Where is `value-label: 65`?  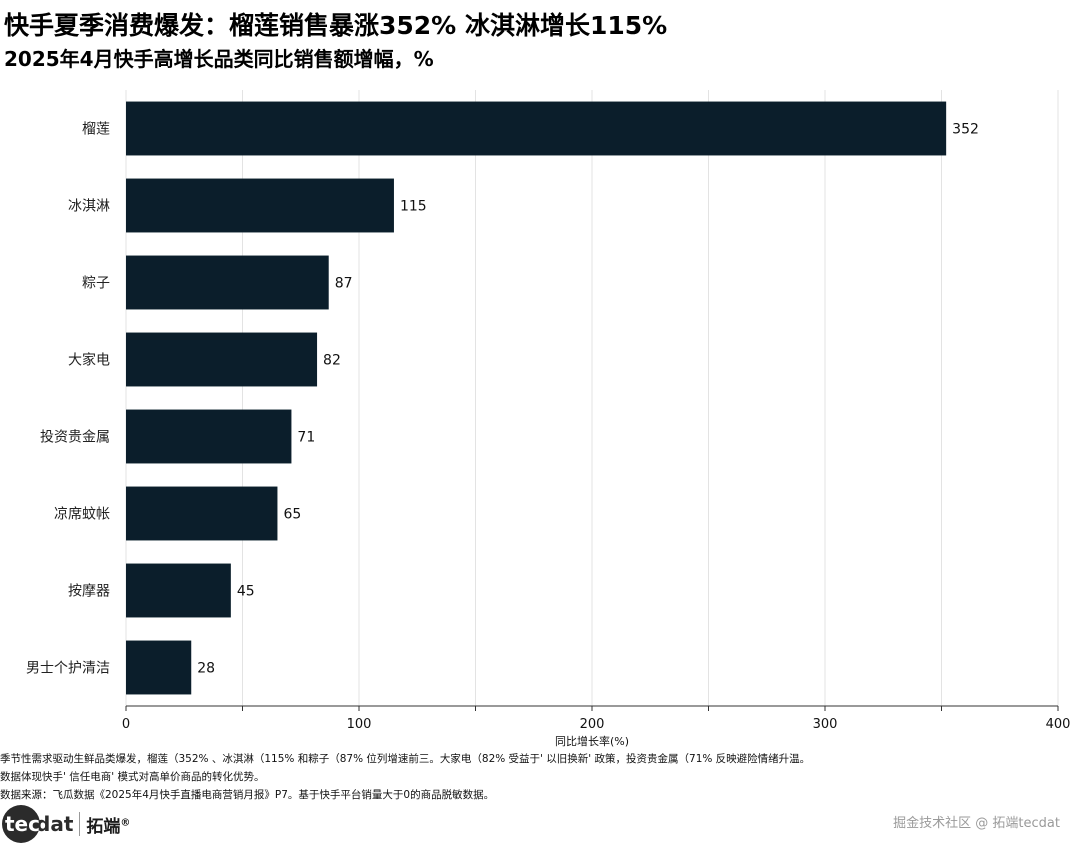
value-label: 65 is located at coordinates (292, 515).